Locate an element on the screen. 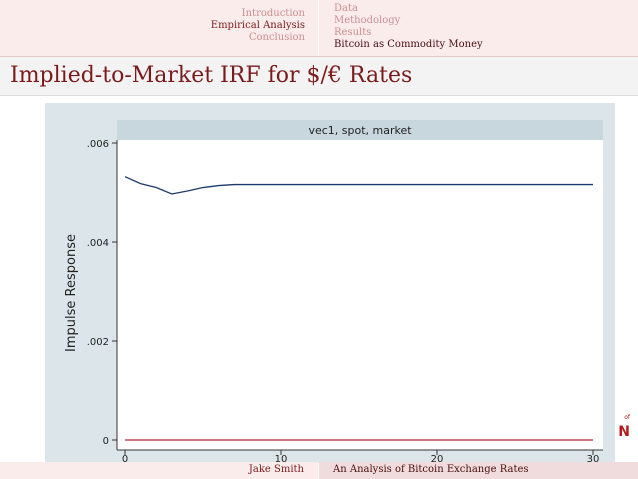 The image size is (638, 479). title-bar: Implied-to-Market IRF for $/€ Rates is located at coordinates (319, 76).